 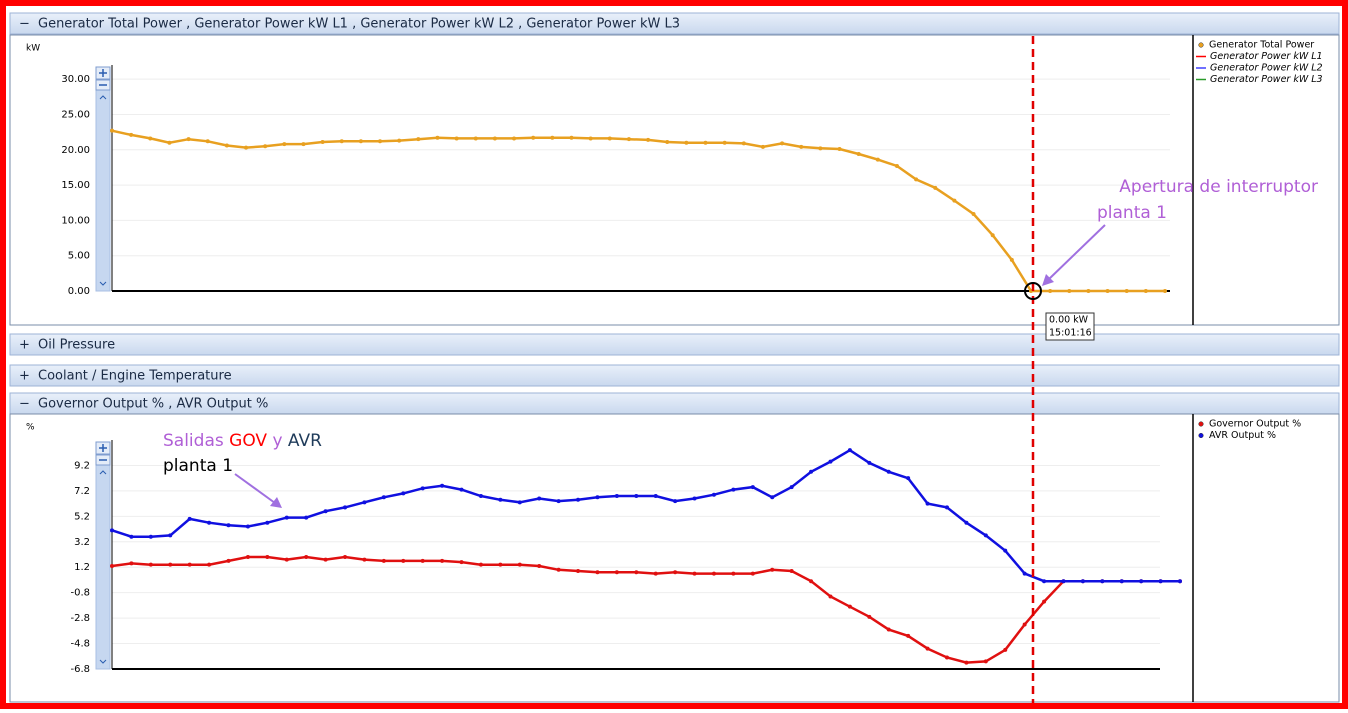 I want to click on annotation-text: planta 1, so click(x=198, y=466).